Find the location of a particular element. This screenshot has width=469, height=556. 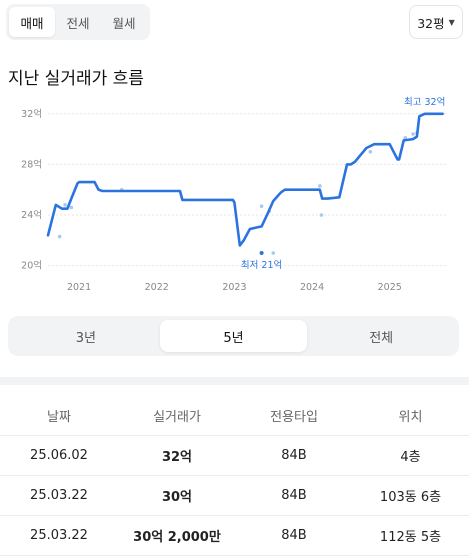

table-row: 25.03.22 30억 84B 103동 6층 is located at coordinates (234, 496).